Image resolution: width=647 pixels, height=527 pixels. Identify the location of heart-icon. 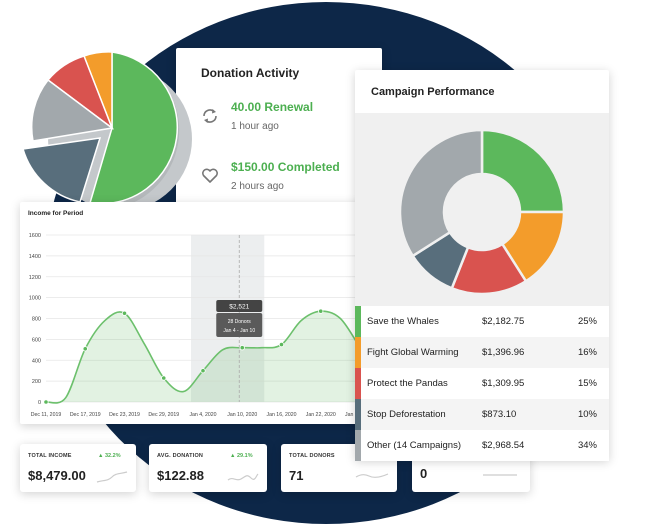
(210, 175).